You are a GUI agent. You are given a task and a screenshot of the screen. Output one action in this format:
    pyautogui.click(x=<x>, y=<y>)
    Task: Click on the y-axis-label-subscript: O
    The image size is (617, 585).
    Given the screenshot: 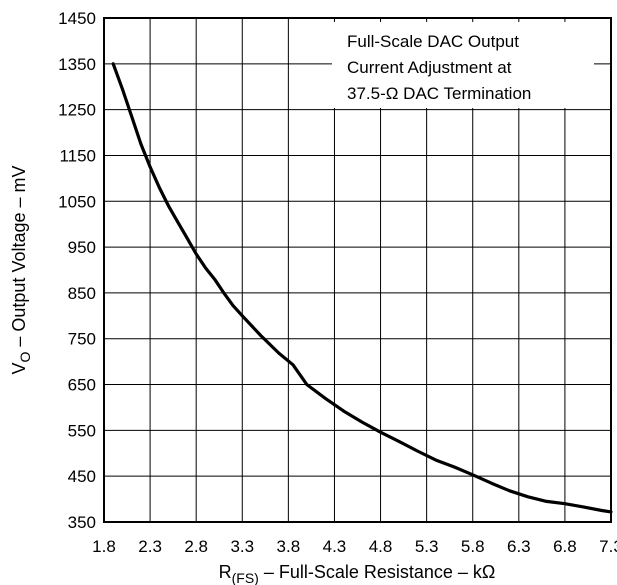 What is the action you would take?
    pyautogui.click(x=25, y=357)
    